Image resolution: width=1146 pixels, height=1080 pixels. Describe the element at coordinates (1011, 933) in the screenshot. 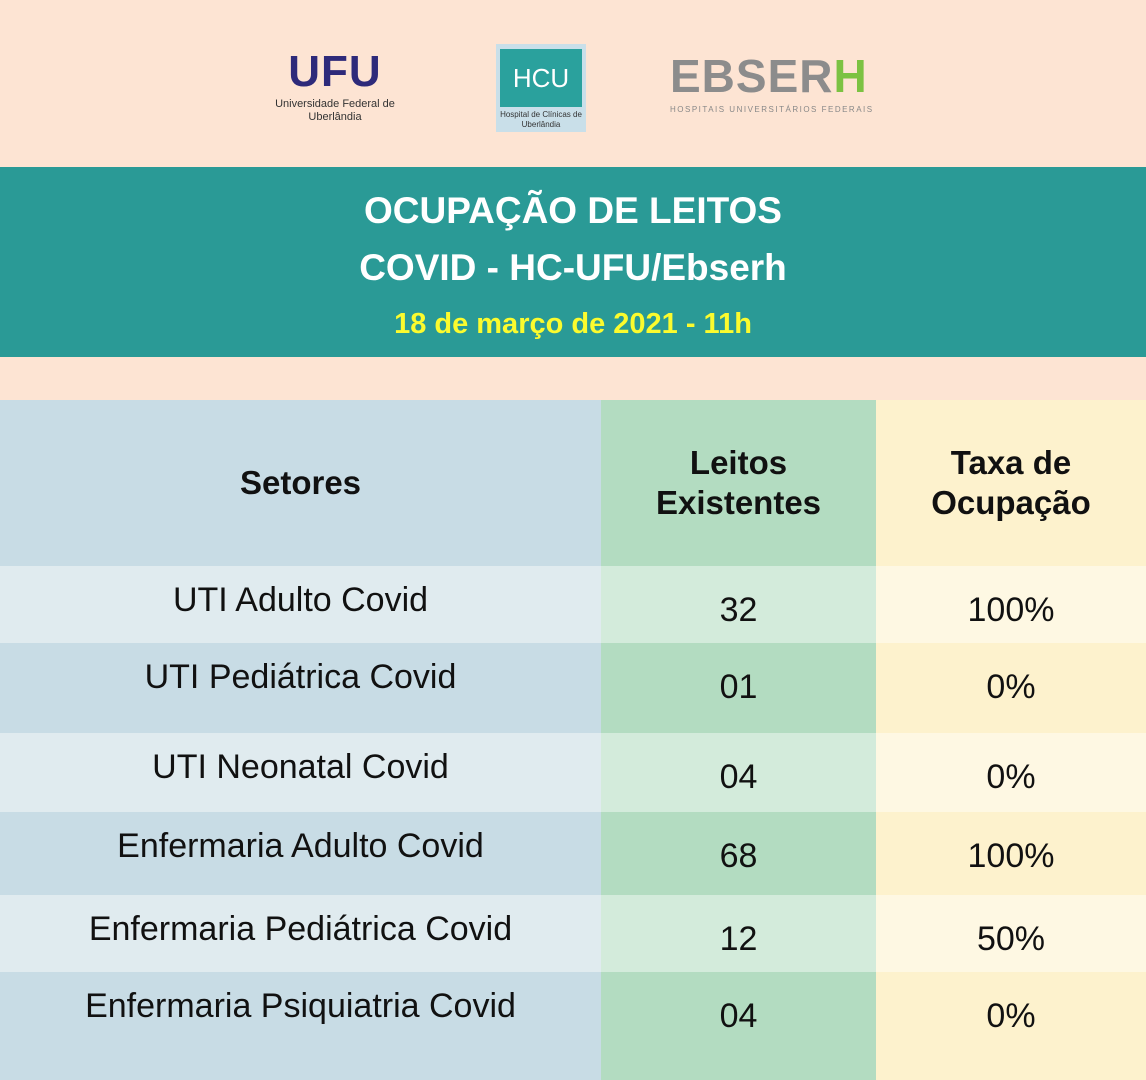

I see `occupancy-rate-cell: 50%` at that location.